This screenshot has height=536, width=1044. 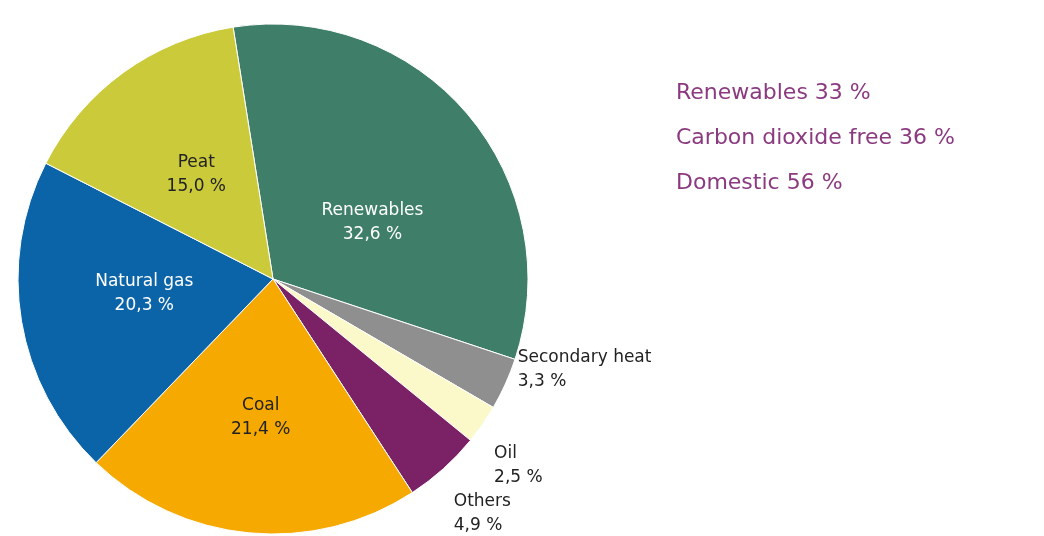 What do you see at coordinates (518, 476) in the screenshot?
I see `data-label: 2,5 %` at bounding box center [518, 476].